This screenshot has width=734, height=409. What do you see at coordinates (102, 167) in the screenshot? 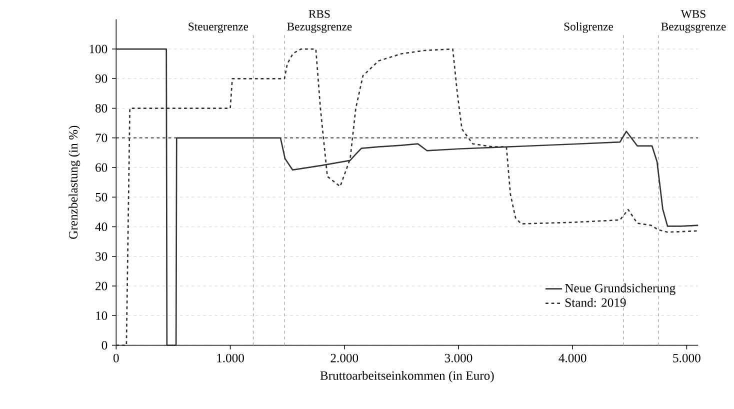
I see `y-tick-label: 60` at bounding box center [102, 167].